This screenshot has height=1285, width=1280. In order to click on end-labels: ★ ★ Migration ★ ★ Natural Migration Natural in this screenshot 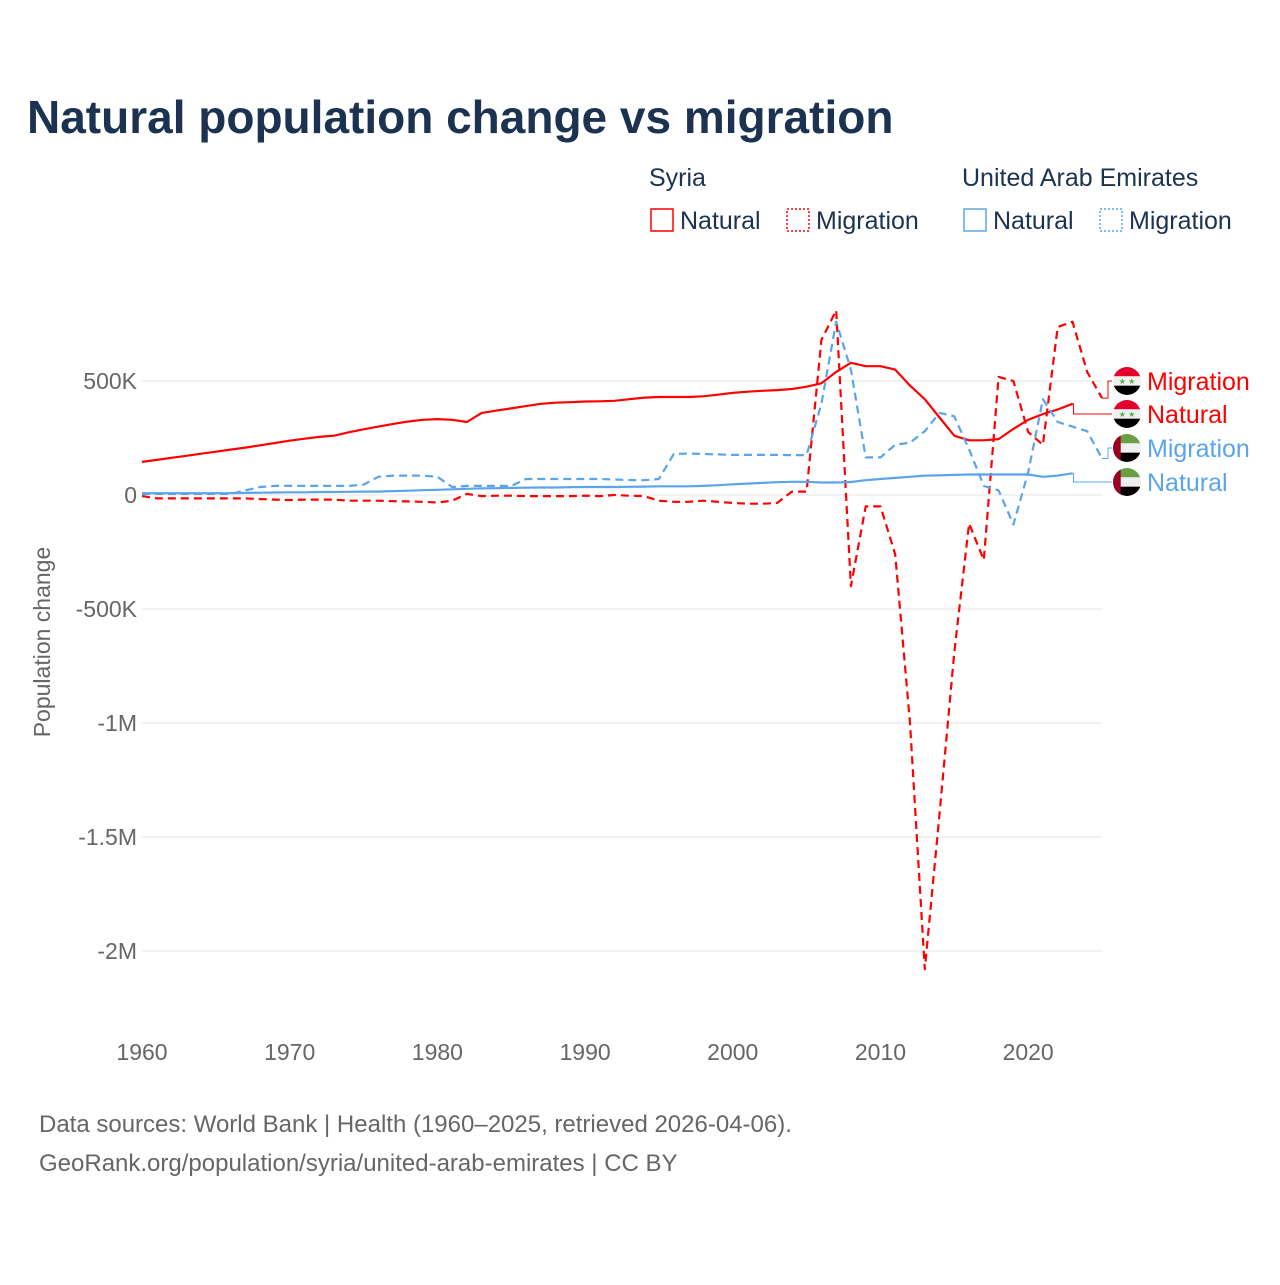, I will do `click(1161, 432)`.